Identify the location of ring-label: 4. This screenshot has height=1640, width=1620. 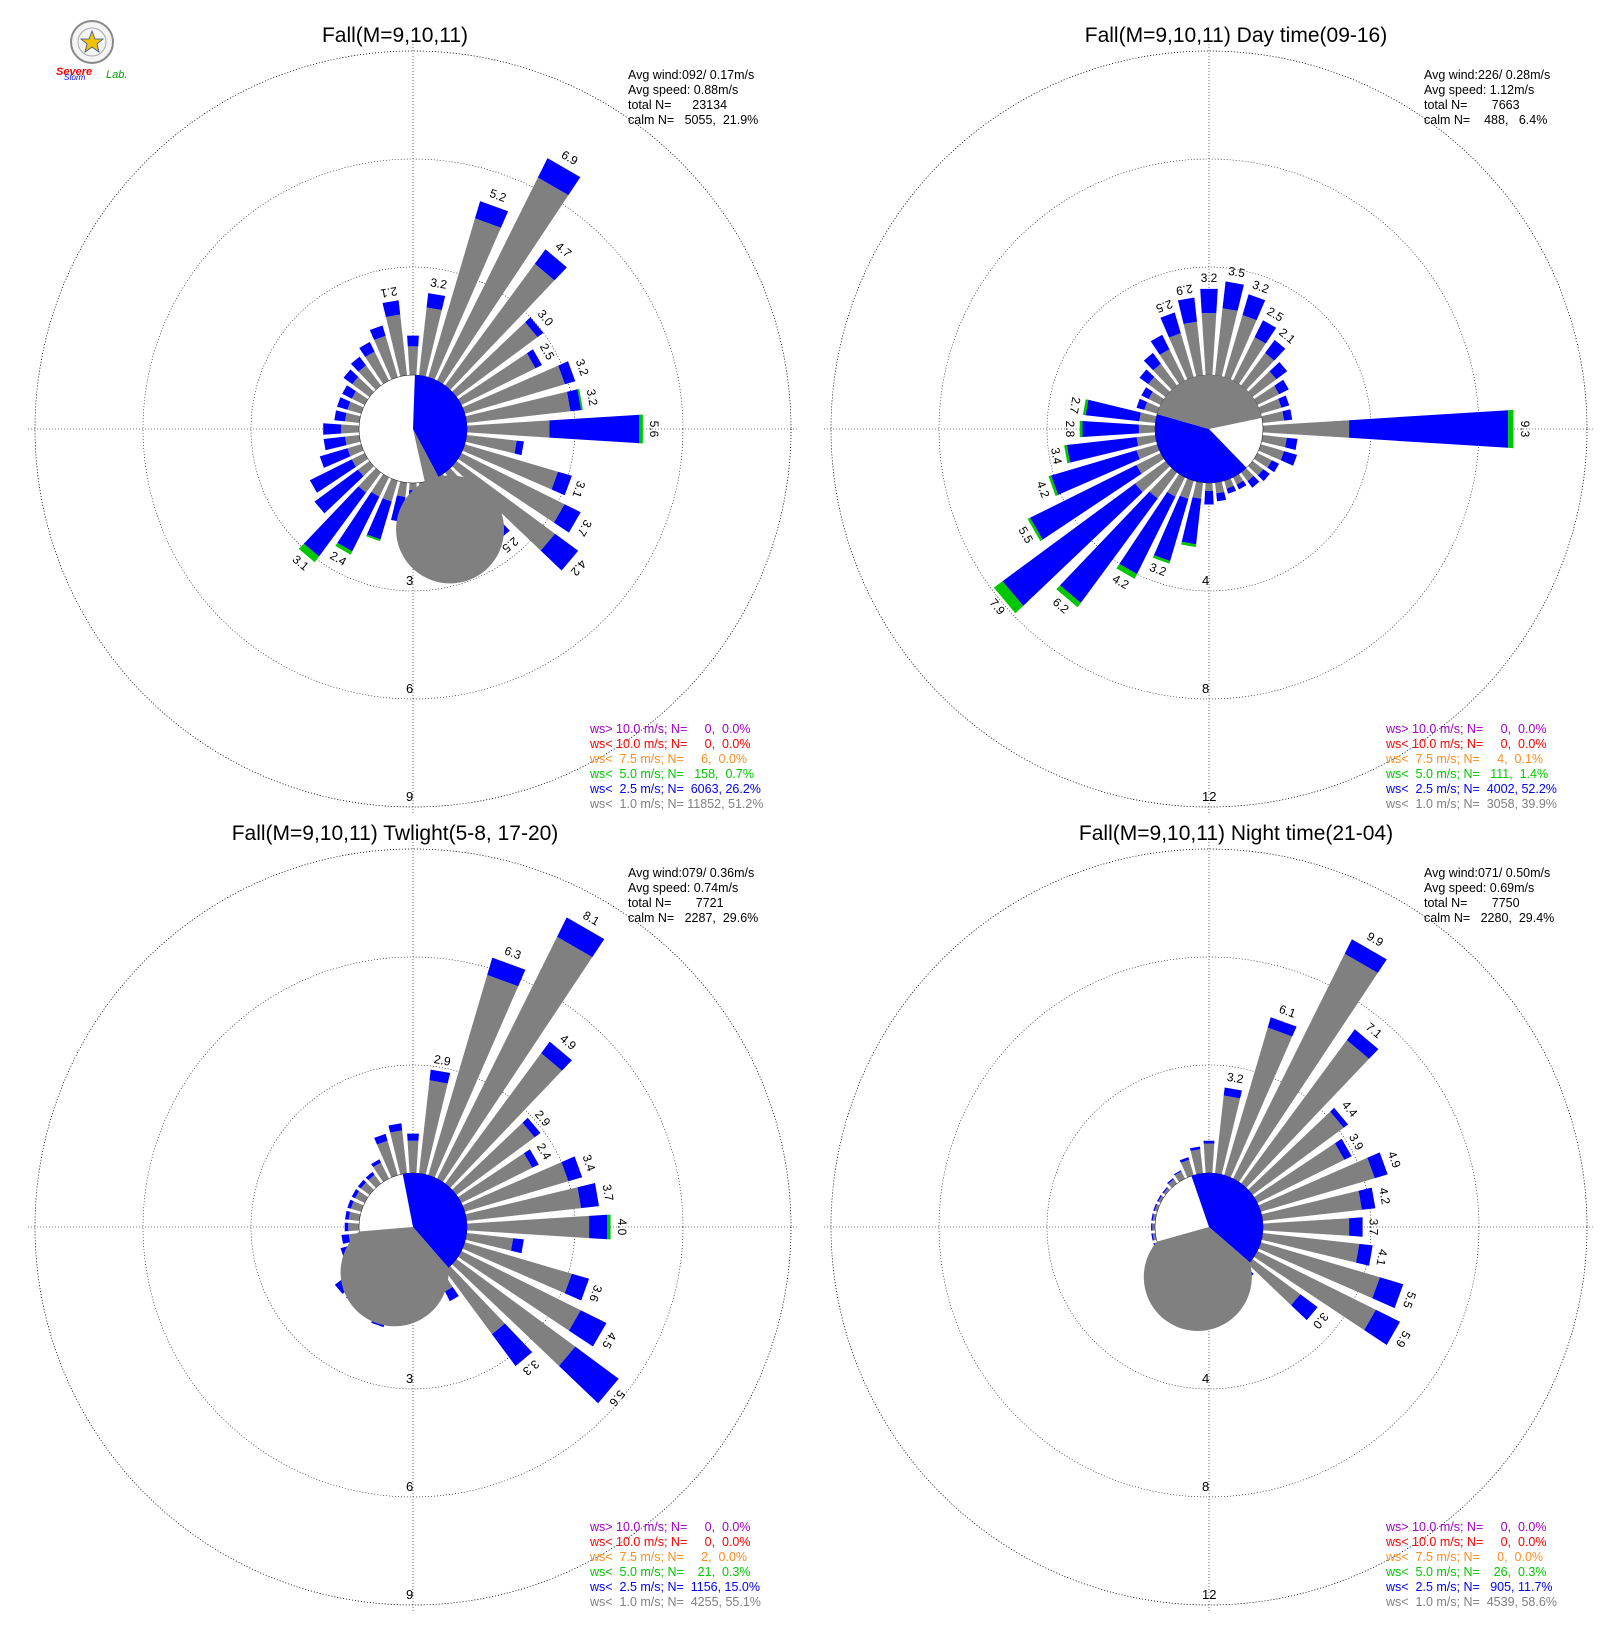
(1205, 580).